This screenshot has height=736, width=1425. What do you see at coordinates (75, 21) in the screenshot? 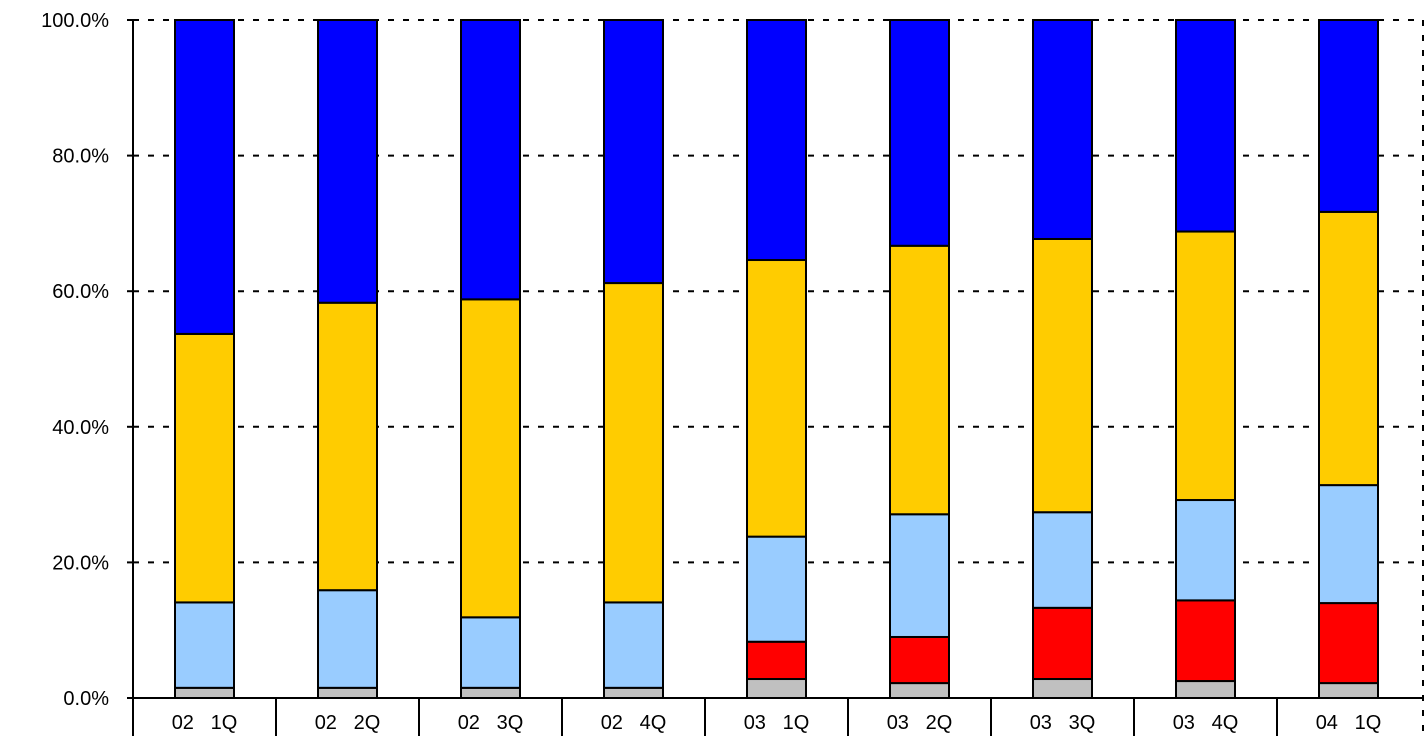
I see `y-tick-label-5: 100.0%` at bounding box center [75, 21].